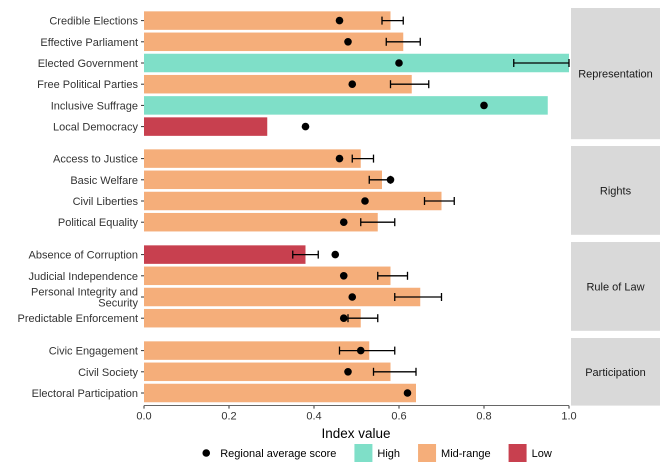  I want to click on facet-strip-label: Representation, so click(615, 75).